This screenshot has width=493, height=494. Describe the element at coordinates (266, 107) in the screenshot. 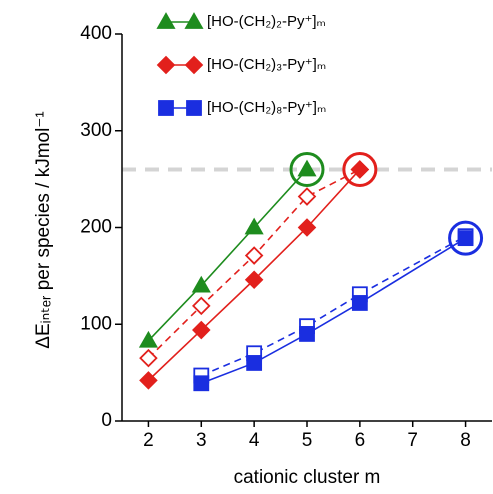

I see `legend-label: [HO-(CH₂)₈-Py⁺]ₘ` at that location.